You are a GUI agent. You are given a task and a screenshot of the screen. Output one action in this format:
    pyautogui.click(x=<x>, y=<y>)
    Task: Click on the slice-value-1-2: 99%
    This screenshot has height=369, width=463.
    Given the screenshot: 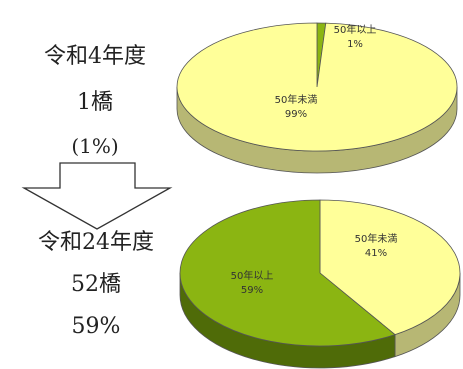 What is the action you would take?
    pyautogui.click(x=296, y=114)
    